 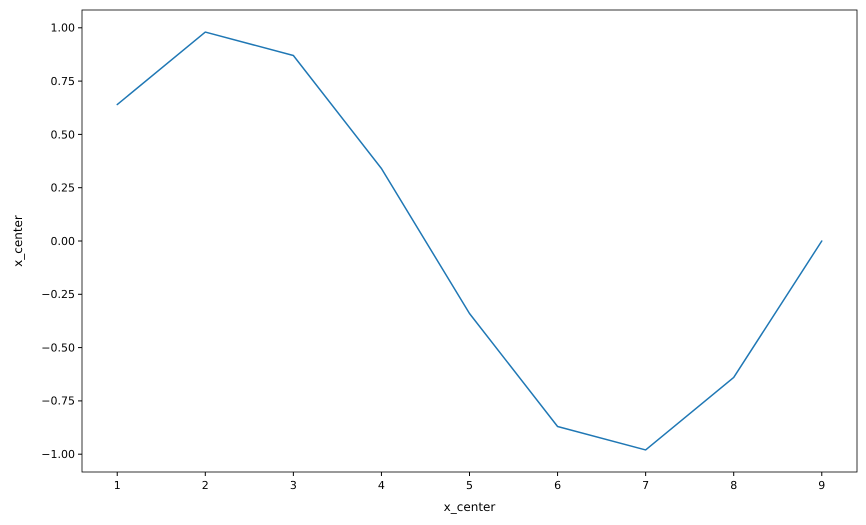 What do you see at coordinates (646, 485) in the screenshot?
I see `x-tick-label: 7` at bounding box center [646, 485].